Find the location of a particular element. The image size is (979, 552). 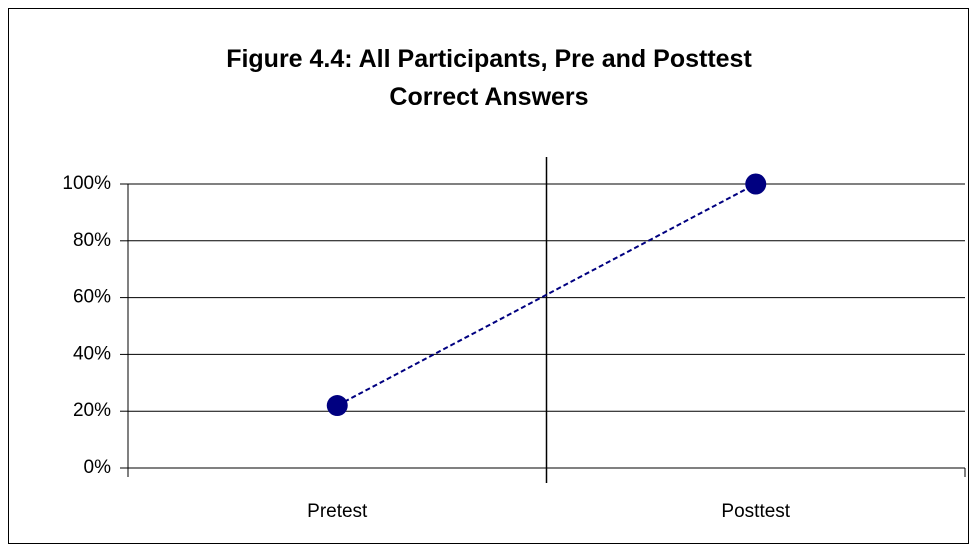

y-tick-label: 40% is located at coordinates (92, 353).